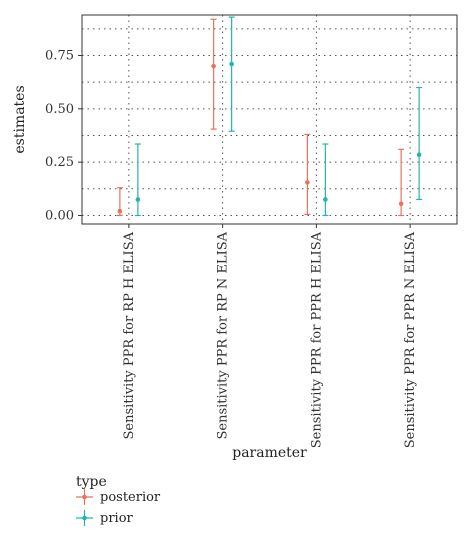 The width and height of the screenshot is (474, 542). Describe the element at coordinates (316, 339) in the screenshot. I see `x-tick-label: Sensitivity PPR for PPR H ELISA` at that location.